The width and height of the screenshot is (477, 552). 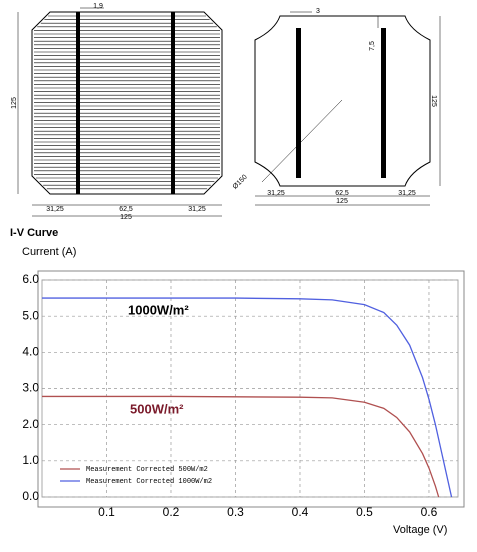 I want to click on legend-label: Measurement Corrected 500W/m2, so click(x=147, y=470).